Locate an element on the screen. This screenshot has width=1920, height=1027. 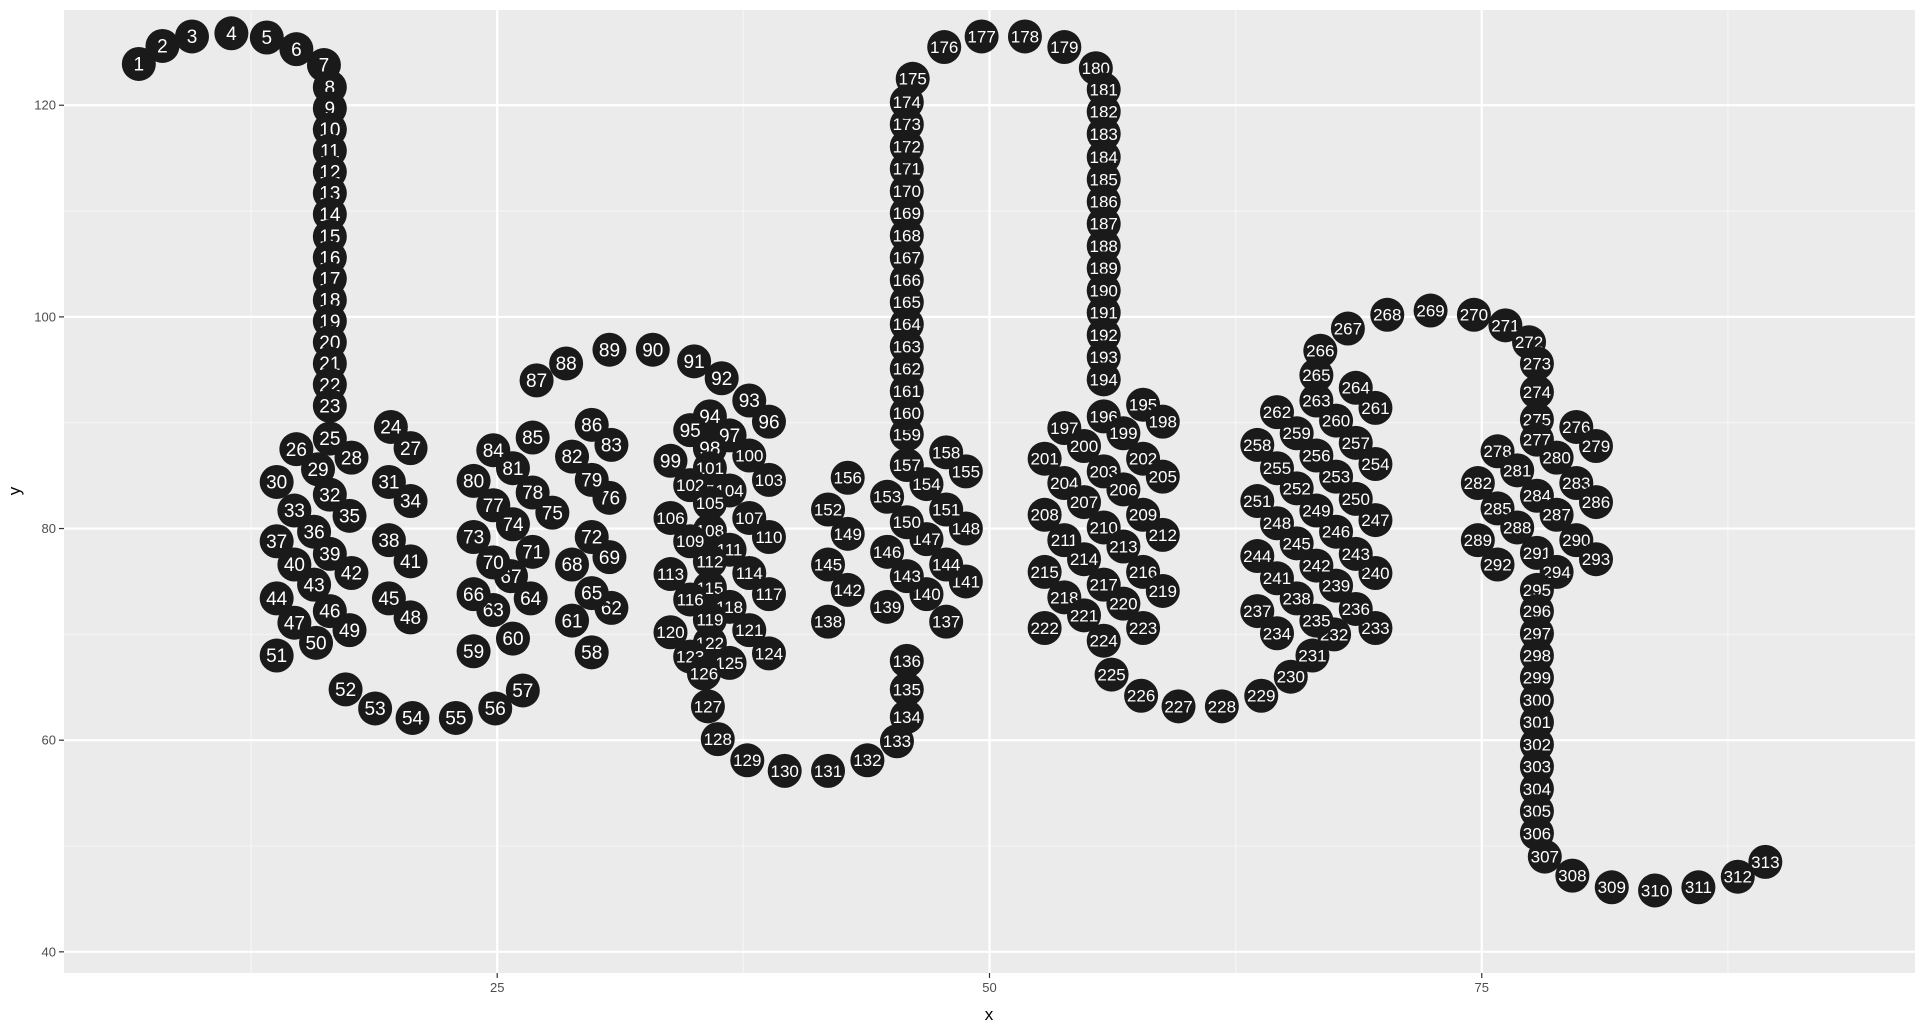
point-label: 80 is located at coordinates (473, 482).